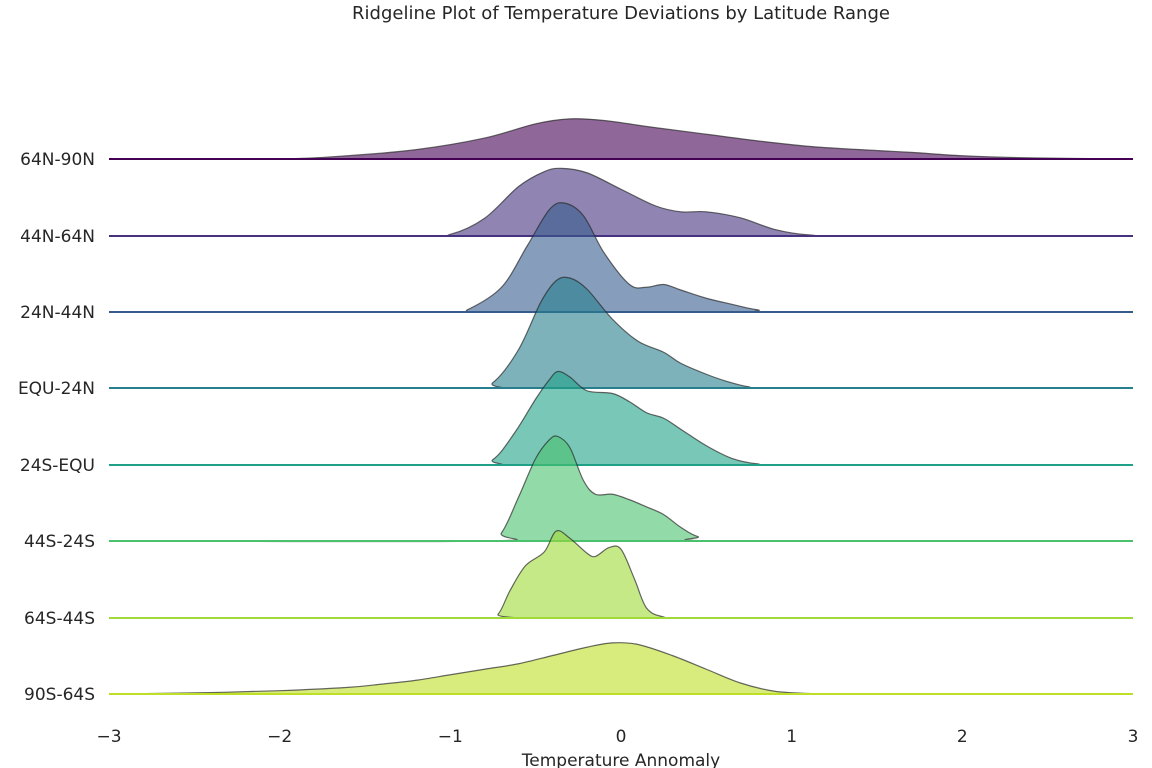 The width and height of the screenshot is (1152, 768). I want to click on x-tick-label: 1, so click(791, 737).